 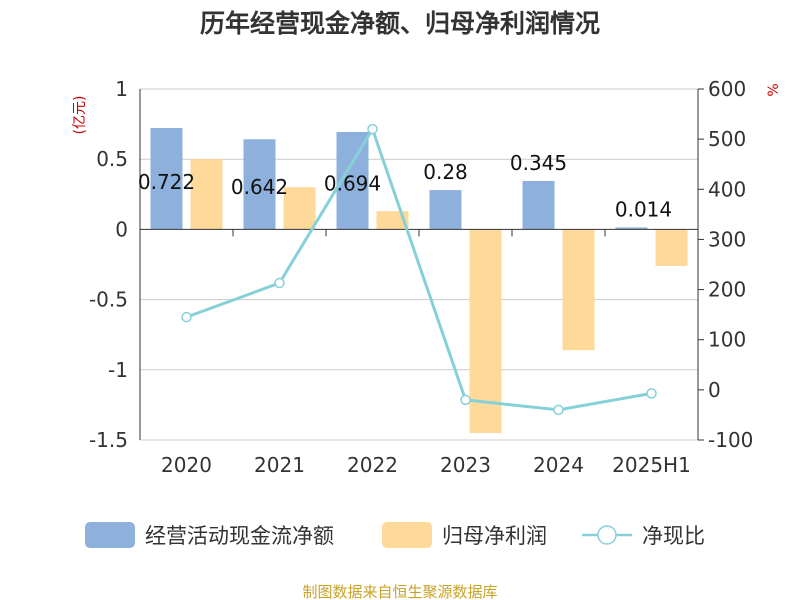 I want to click on legend-label-net-profit: 归母净利润, so click(x=494, y=536).